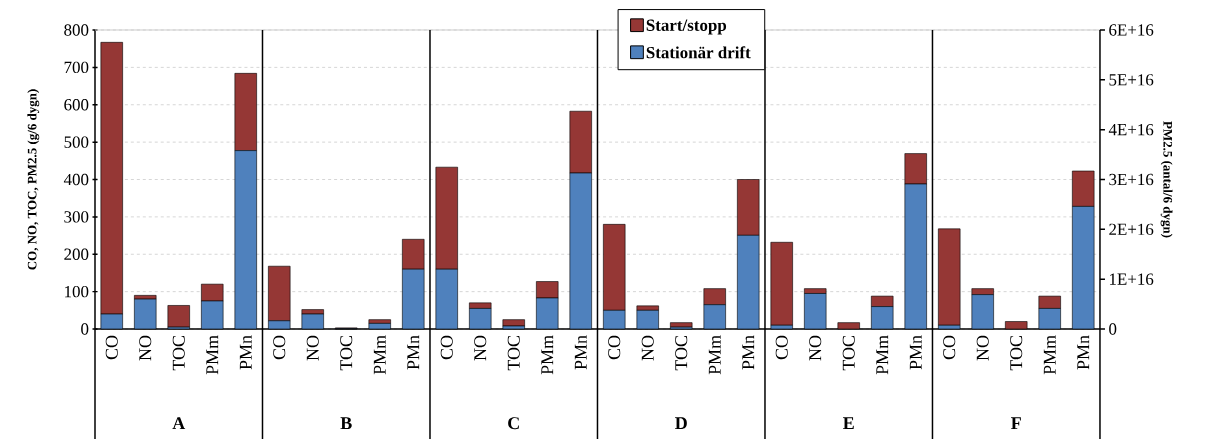  I want to click on y2-tick-label: 5E+16, so click(1131, 80).